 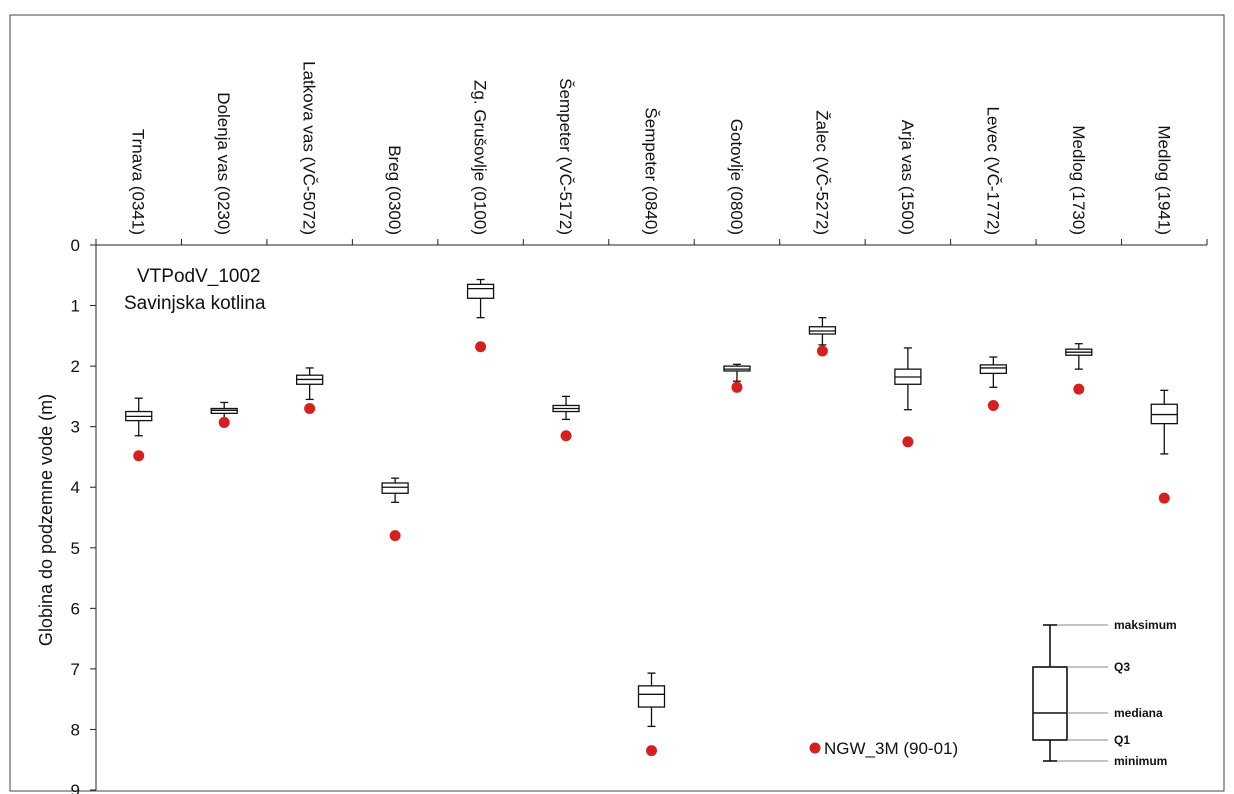 What do you see at coordinates (75, 245) in the screenshot?
I see `y-tick-label: 0` at bounding box center [75, 245].